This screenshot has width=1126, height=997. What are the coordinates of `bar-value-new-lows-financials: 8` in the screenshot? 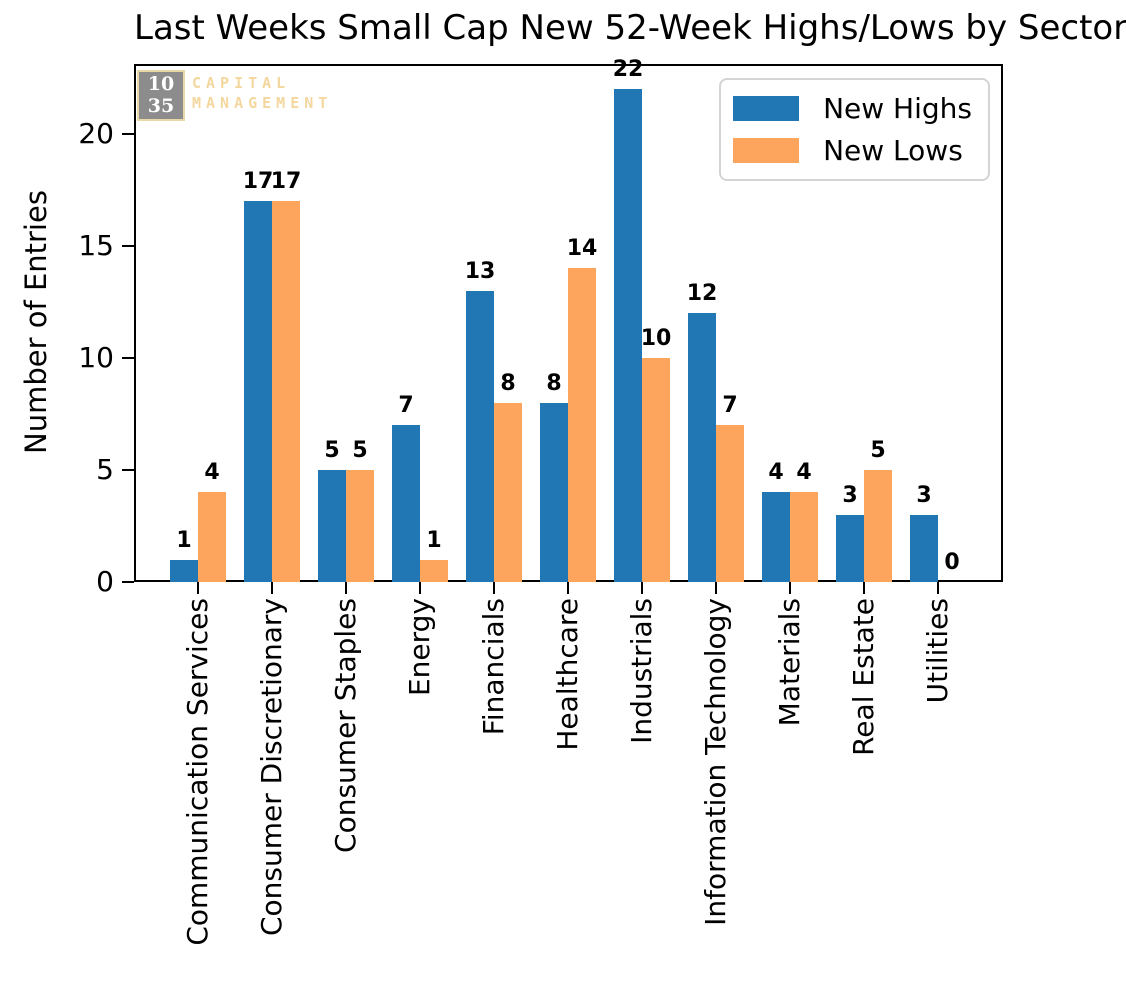 It's located at (508, 383).